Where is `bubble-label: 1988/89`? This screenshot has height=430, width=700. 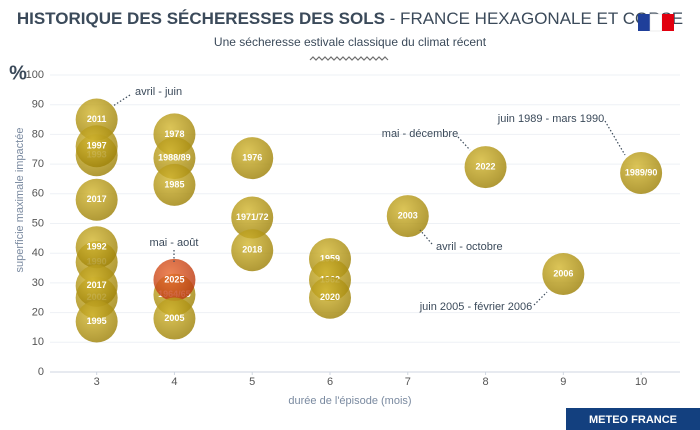 bubble-label: 1988/89 is located at coordinates (174, 158).